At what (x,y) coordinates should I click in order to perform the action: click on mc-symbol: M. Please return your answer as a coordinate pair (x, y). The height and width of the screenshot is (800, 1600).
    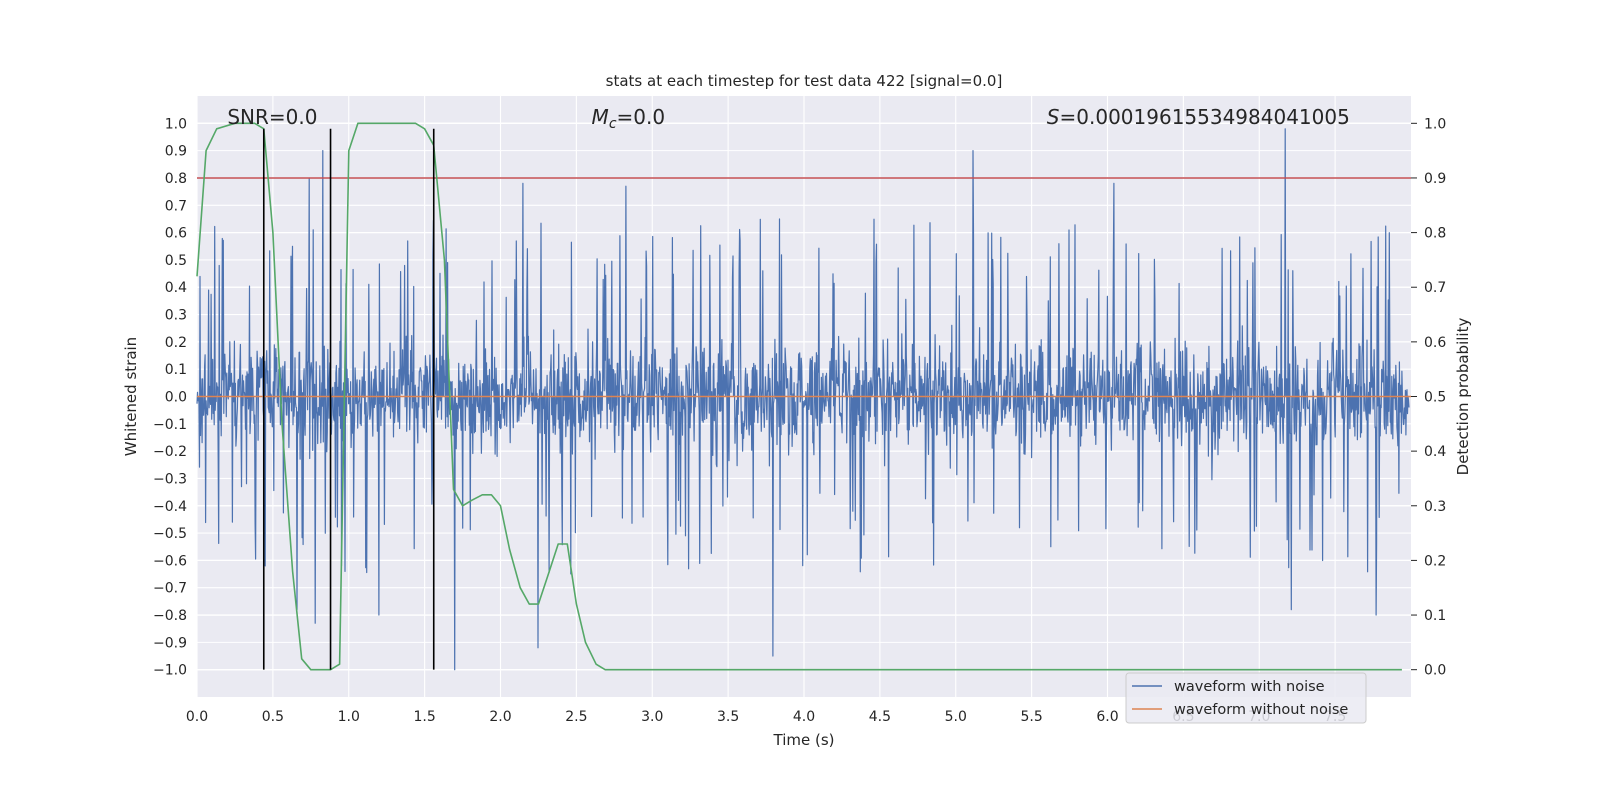
    Looking at the image, I should click on (600, 117).